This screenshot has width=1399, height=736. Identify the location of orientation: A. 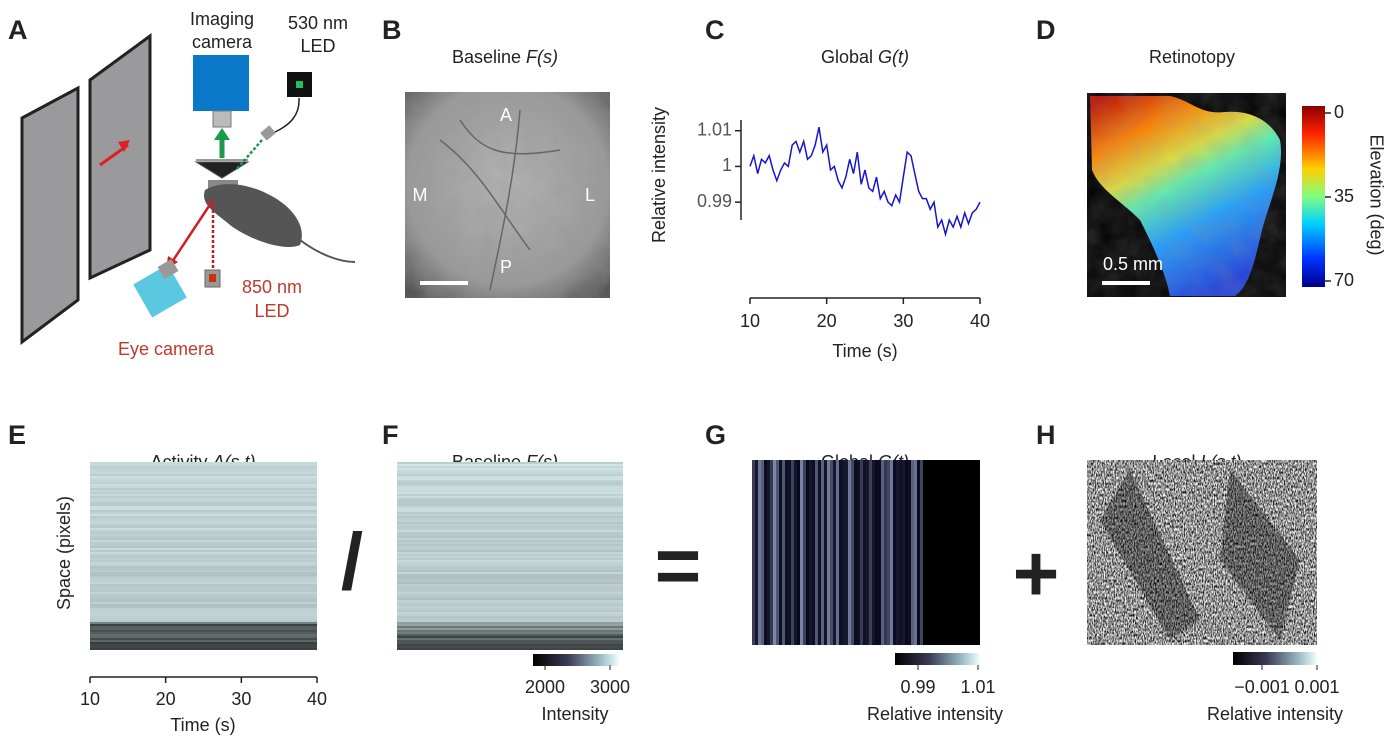
(506, 115).